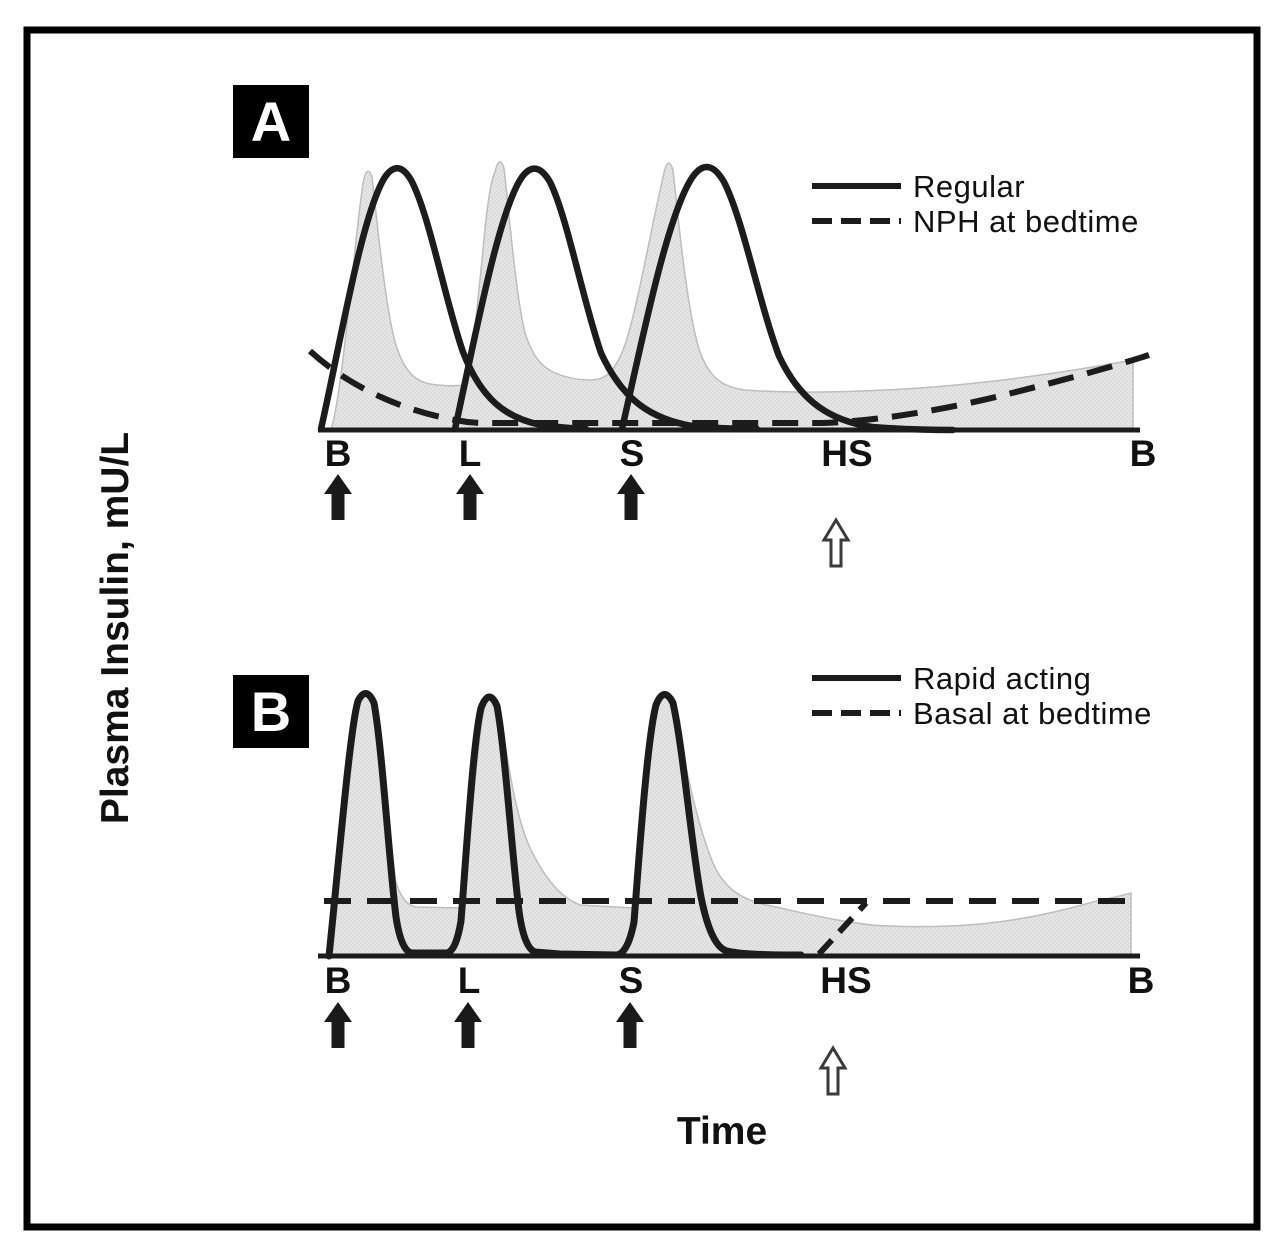 The image size is (1280, 1255). I want to click on panel-a-legend-solid-label: Regular, so click(969, 186).